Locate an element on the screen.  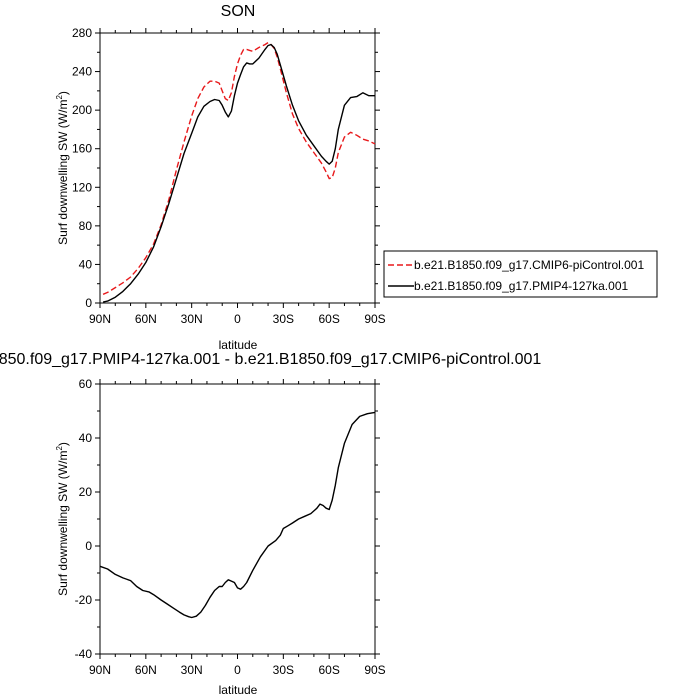
y-tick-label: 80 is located at coordinates (86, 226).